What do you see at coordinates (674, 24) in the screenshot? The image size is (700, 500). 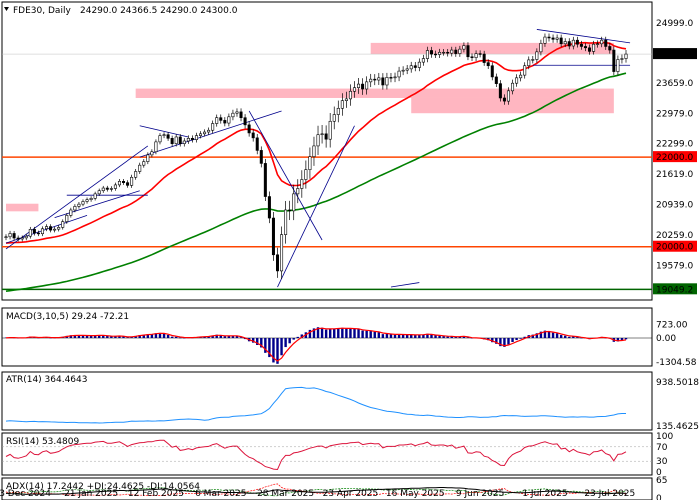 I see `price-axis-tick: 24999.0` at bounding box center [674, 24].